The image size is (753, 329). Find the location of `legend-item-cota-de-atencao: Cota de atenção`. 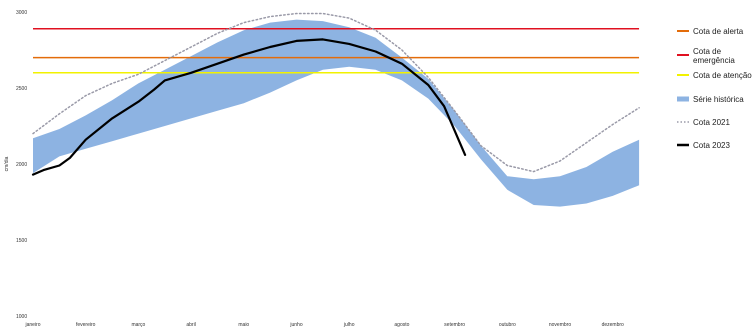

legend-item-cota-de-atencao: Cota de atenção is located at coordinates (714, 75).